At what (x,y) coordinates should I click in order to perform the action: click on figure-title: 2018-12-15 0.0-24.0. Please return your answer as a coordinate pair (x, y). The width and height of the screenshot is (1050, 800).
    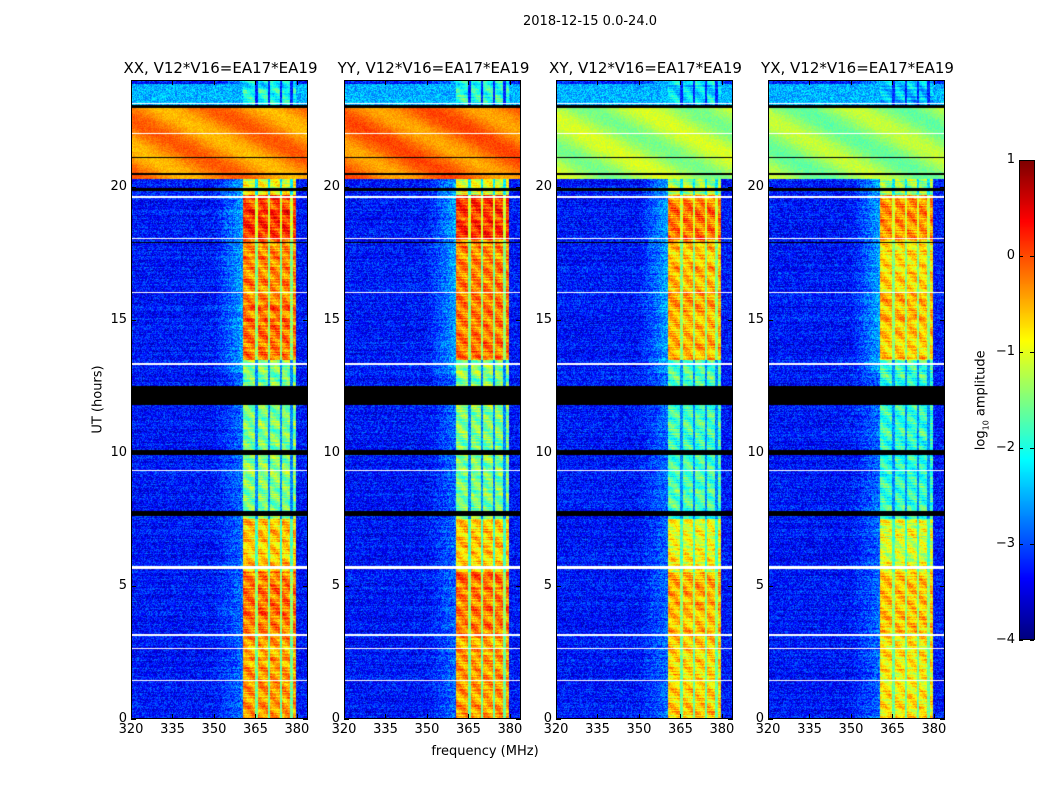
    Looking at the image, I should click on (590, 21).